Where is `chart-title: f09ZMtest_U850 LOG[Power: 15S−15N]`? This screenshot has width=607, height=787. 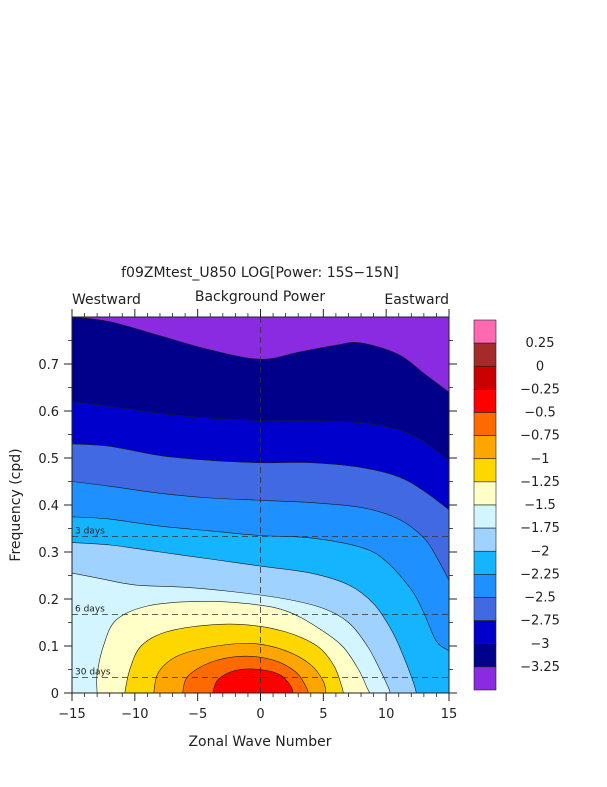
chart-title: f09ZMtest_U850 LOG[Power: 15S−15N] is located at coordinates (260, 273).